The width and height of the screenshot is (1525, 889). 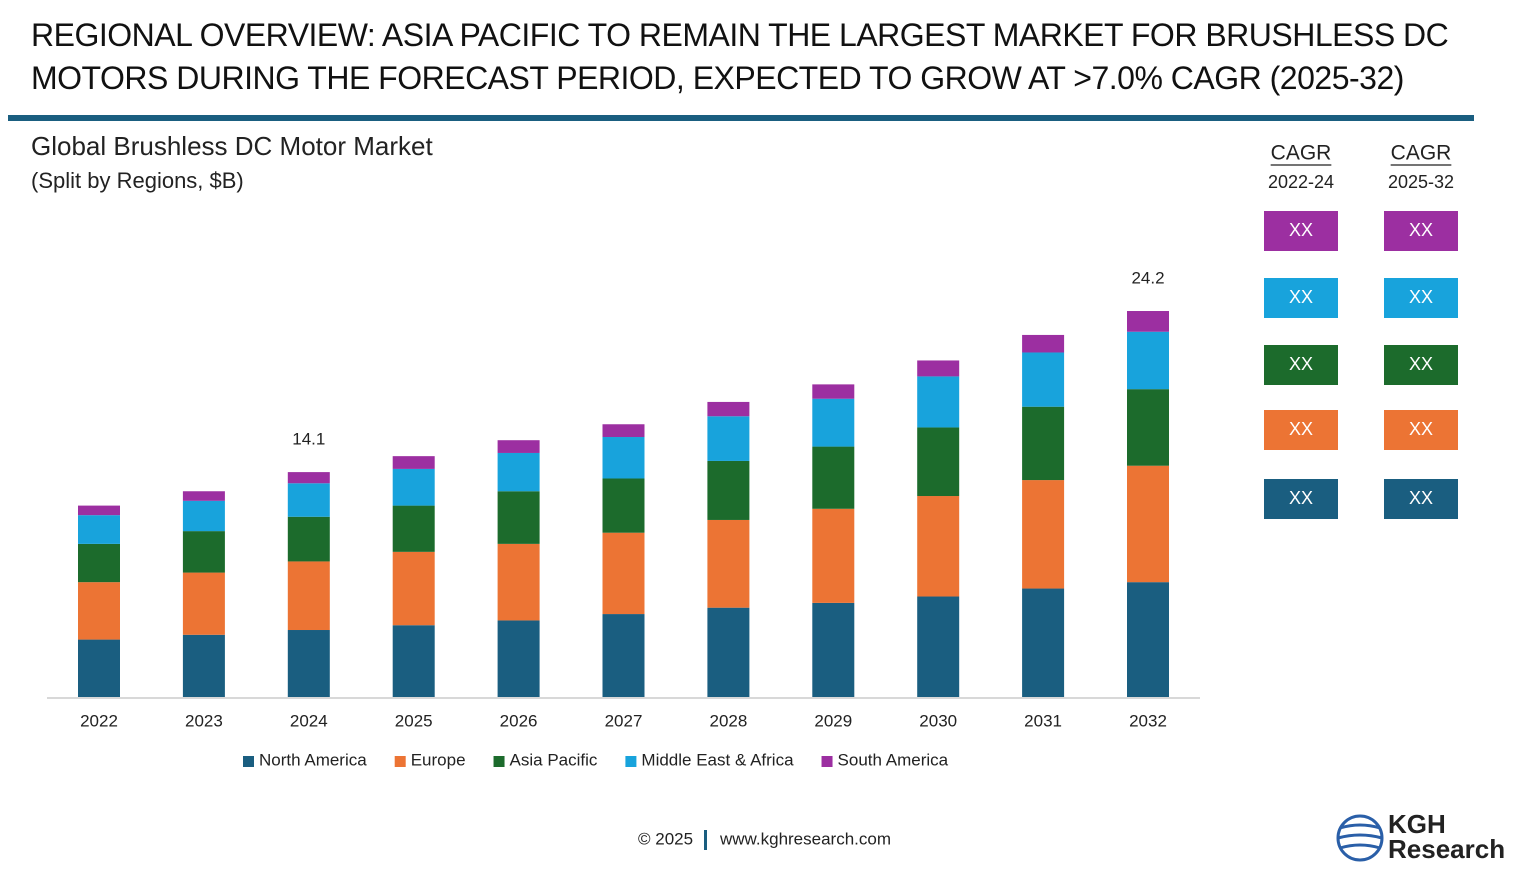 What do you see at coordinates (1446, 849) in the screenshot?
I see `logo-text: Research` at bounding box center [1446, 849].